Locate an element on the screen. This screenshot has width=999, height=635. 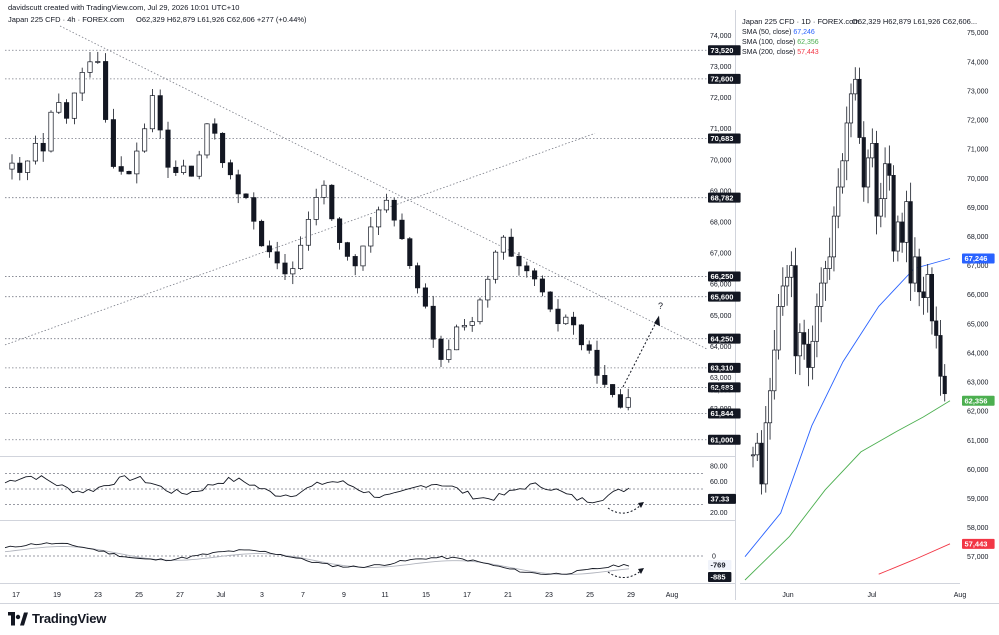
macd-value: -885 is located at coordinates (718, 577).